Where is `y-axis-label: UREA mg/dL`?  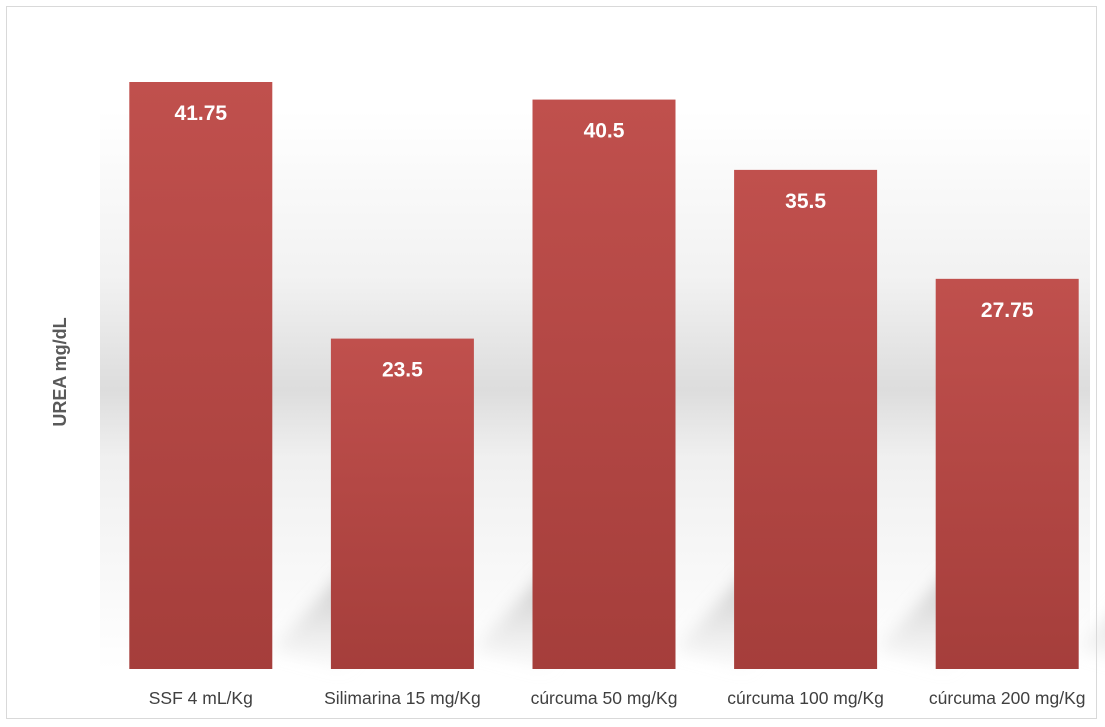
y-axis-label: UREA mg/dL is located at coordinates (60, 371).